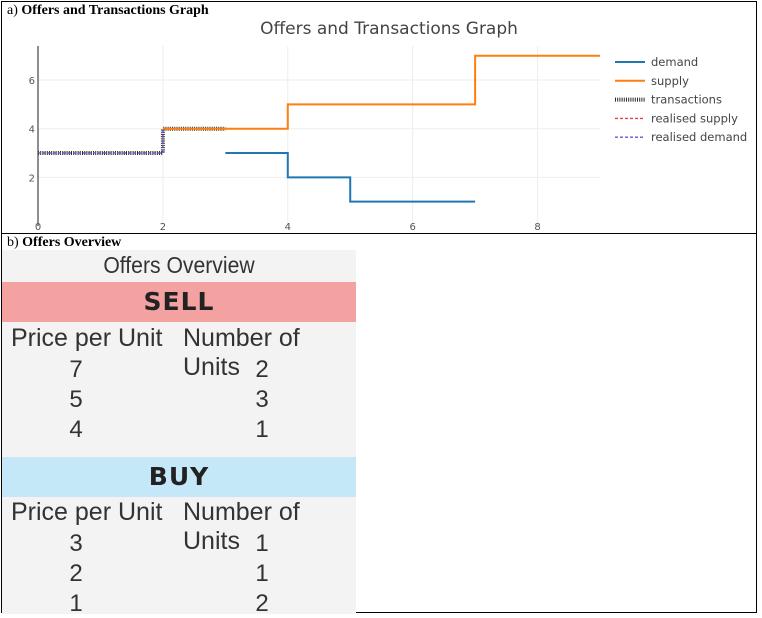 The width and height of the screenshot is (762, 618). What do you see at coordinates (179, 477) in the screenshot?
I see `buy-band: BUY` at bounding box center [179, 477].